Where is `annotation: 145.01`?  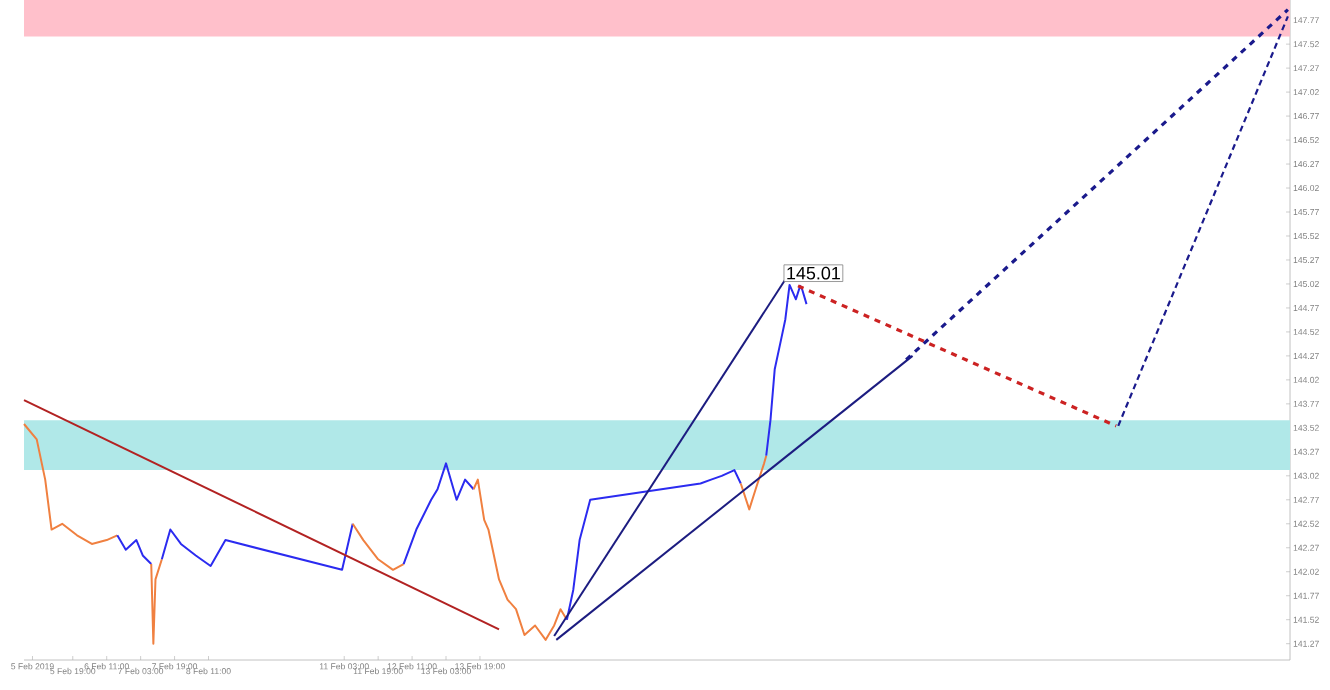
annotation: 145.01 is located at coordinates (813, 273).